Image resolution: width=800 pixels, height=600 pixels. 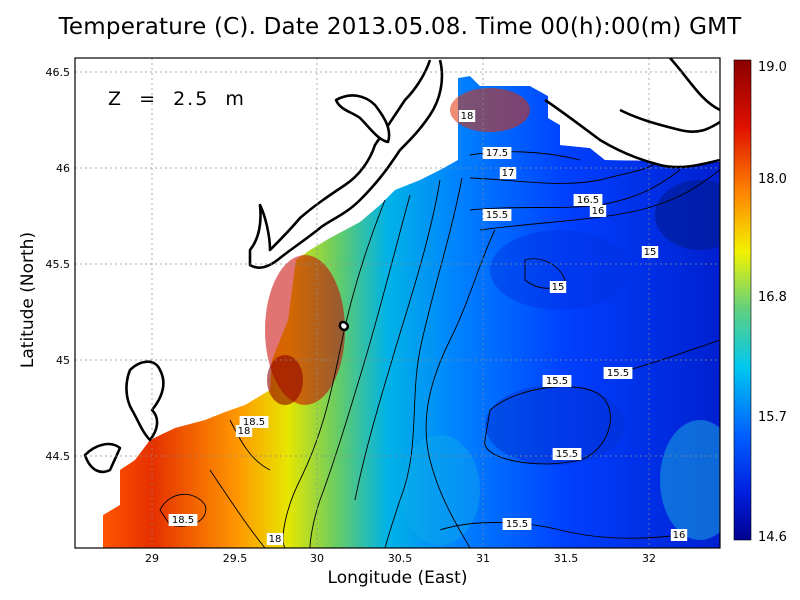 What do you see at coordinates (63, 168) in the screenshot?
I see `y-tick-label: 46` at bounding box center [63, 168].